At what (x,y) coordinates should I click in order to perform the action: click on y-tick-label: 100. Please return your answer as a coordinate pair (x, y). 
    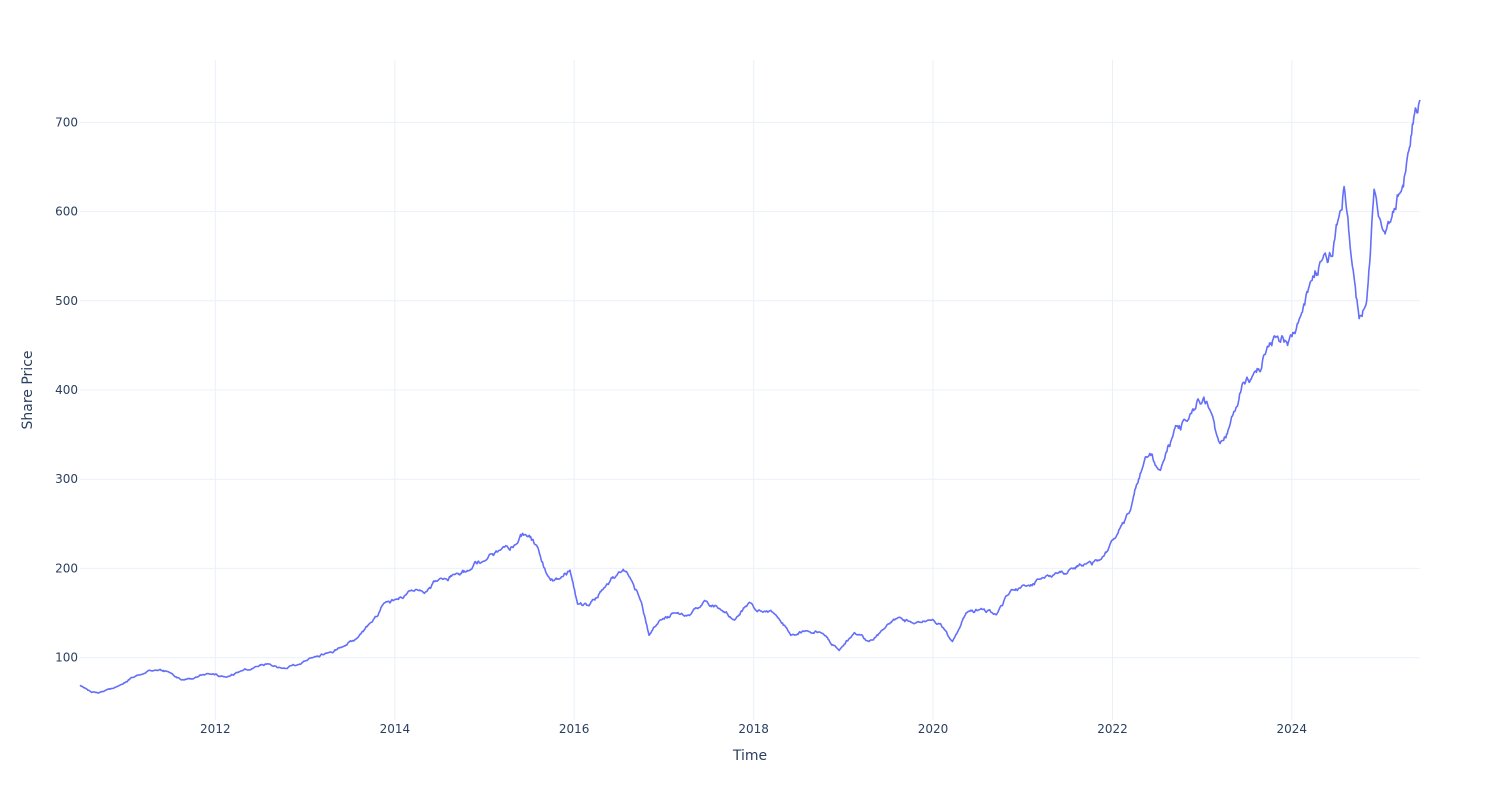
    Looking at the image, I should click on (66, 658).